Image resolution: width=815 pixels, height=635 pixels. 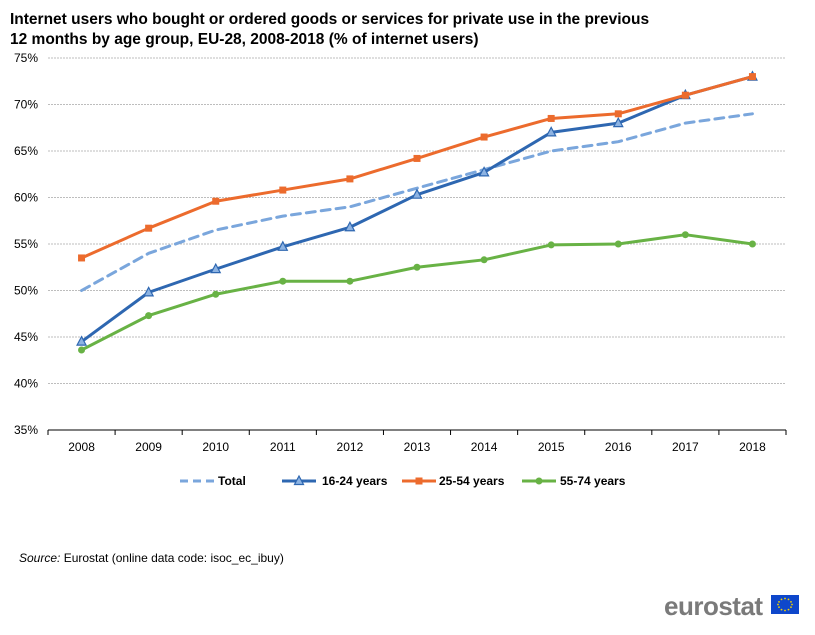 What do you see at coordinates (26, 58) in the screenshot?
I see `y-tick-label: 75%` at bounding box center [26, 58].